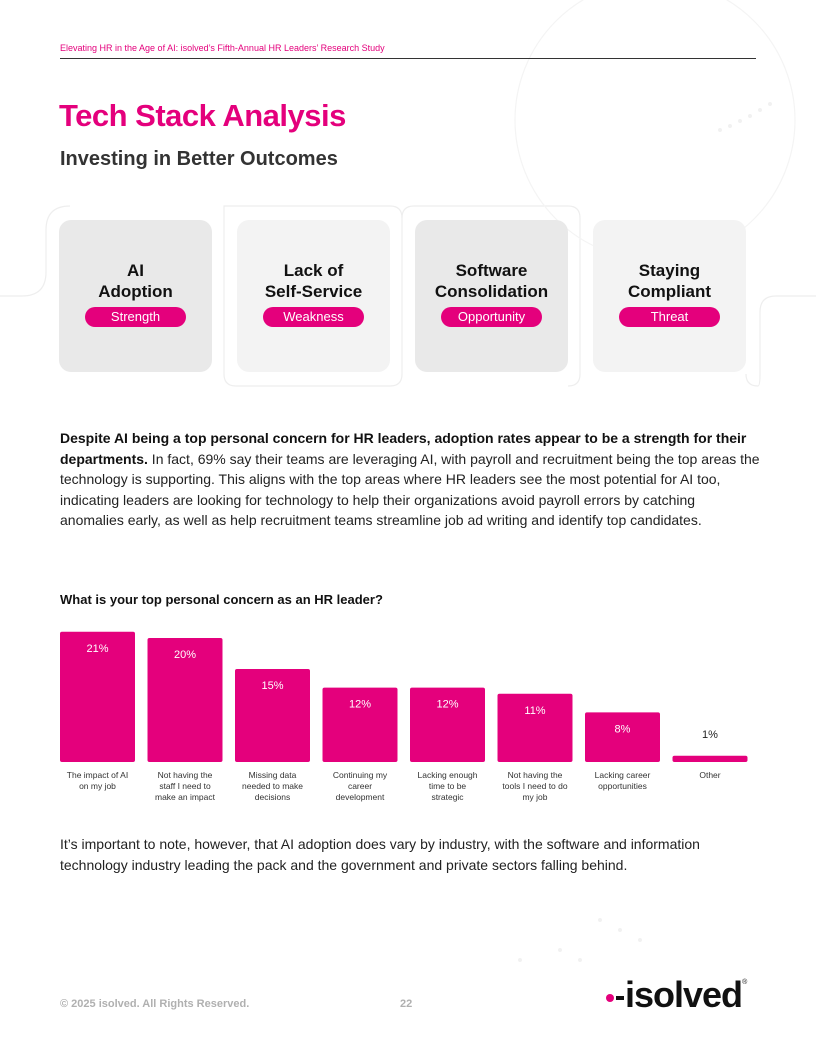 The height and width of the screenshot is (1056, 816). I want to click on swot-card-title: Software Consolidation, so click(491, 281).